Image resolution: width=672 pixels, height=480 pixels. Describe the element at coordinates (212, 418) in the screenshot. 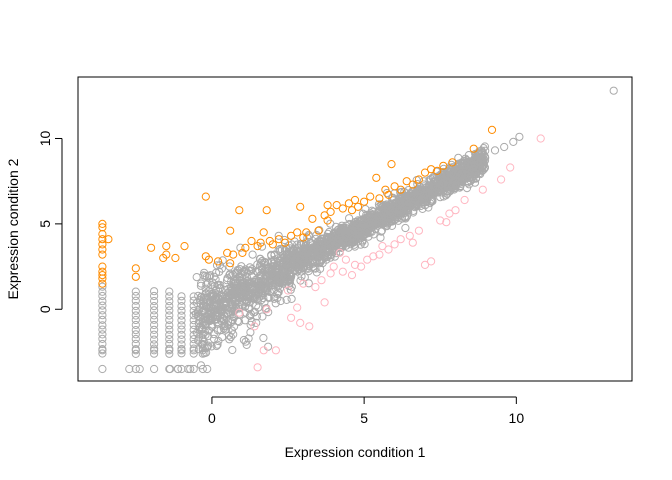

I see `x-tick-label: 0` at that location.